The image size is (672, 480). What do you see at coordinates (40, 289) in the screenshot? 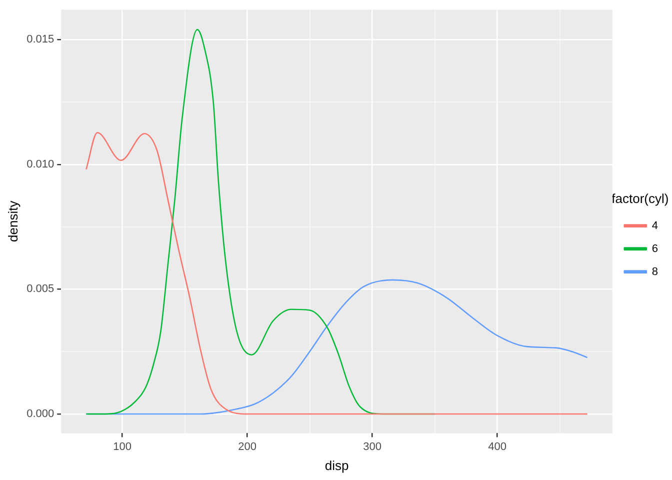
I see `y-tick-label: 0.005` at bounding box center [40, 289].